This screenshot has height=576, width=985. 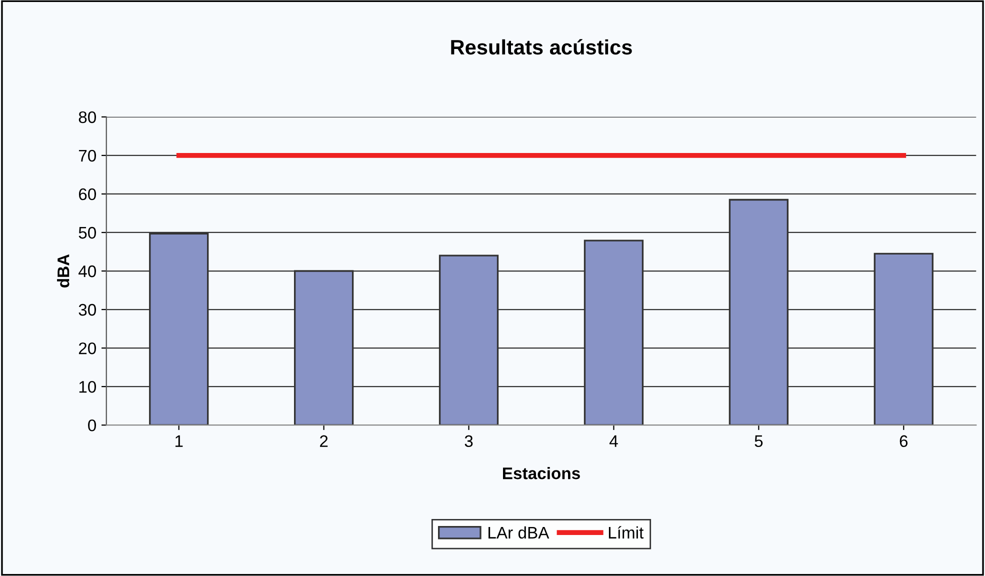 I want to click on x-tick-label: 4, so click(x=613, y=441).